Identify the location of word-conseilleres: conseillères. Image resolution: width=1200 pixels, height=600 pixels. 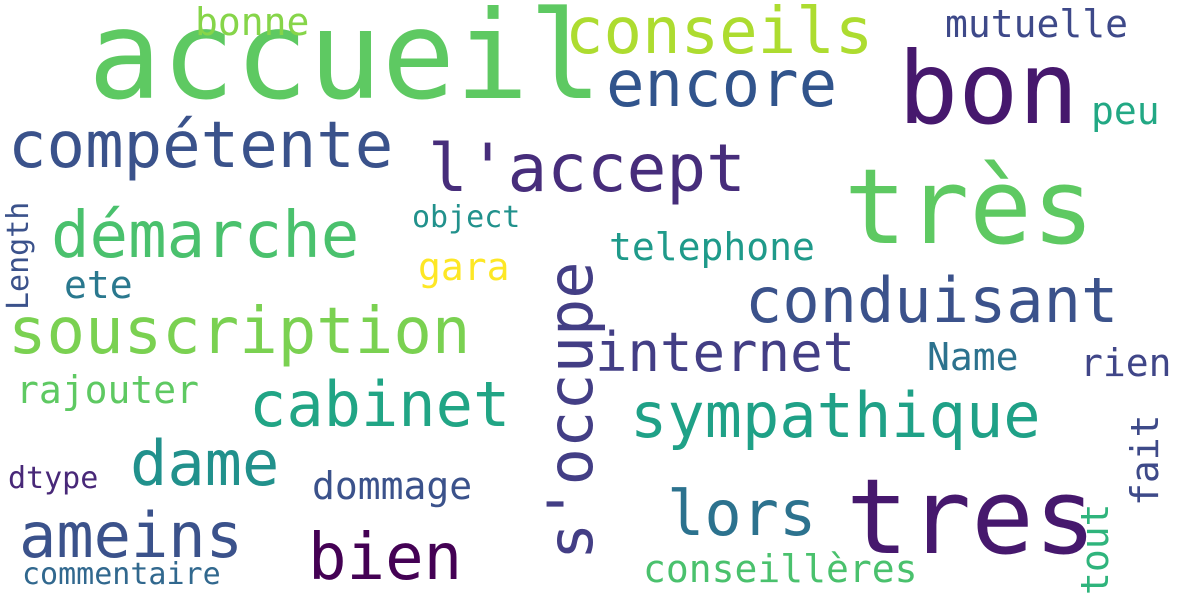
(780, 569).